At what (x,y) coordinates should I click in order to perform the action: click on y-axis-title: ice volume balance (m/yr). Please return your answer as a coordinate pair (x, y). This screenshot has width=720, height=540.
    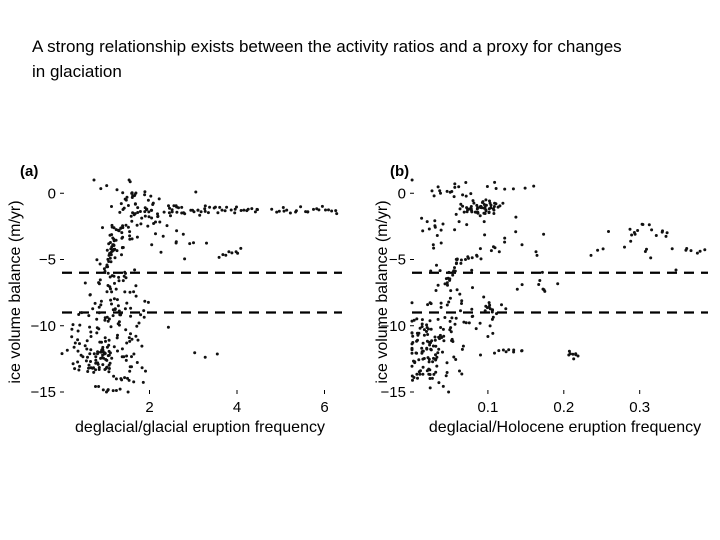
    Looking at the image, I should click on (382, 291).